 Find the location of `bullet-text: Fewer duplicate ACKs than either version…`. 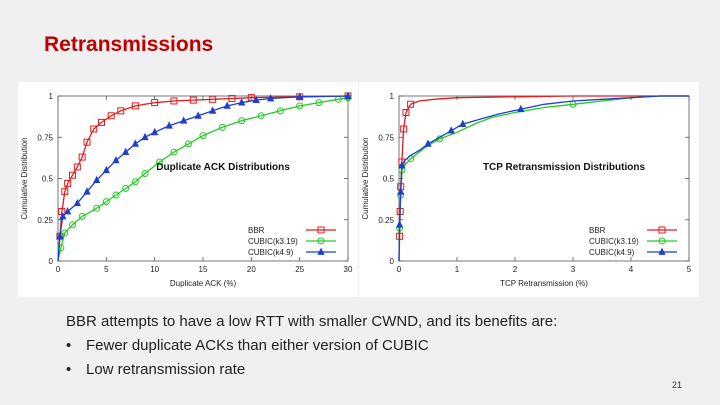

bullet-text: Fewer duplicate ACKs than either version… is located at coordinates (257, 345).